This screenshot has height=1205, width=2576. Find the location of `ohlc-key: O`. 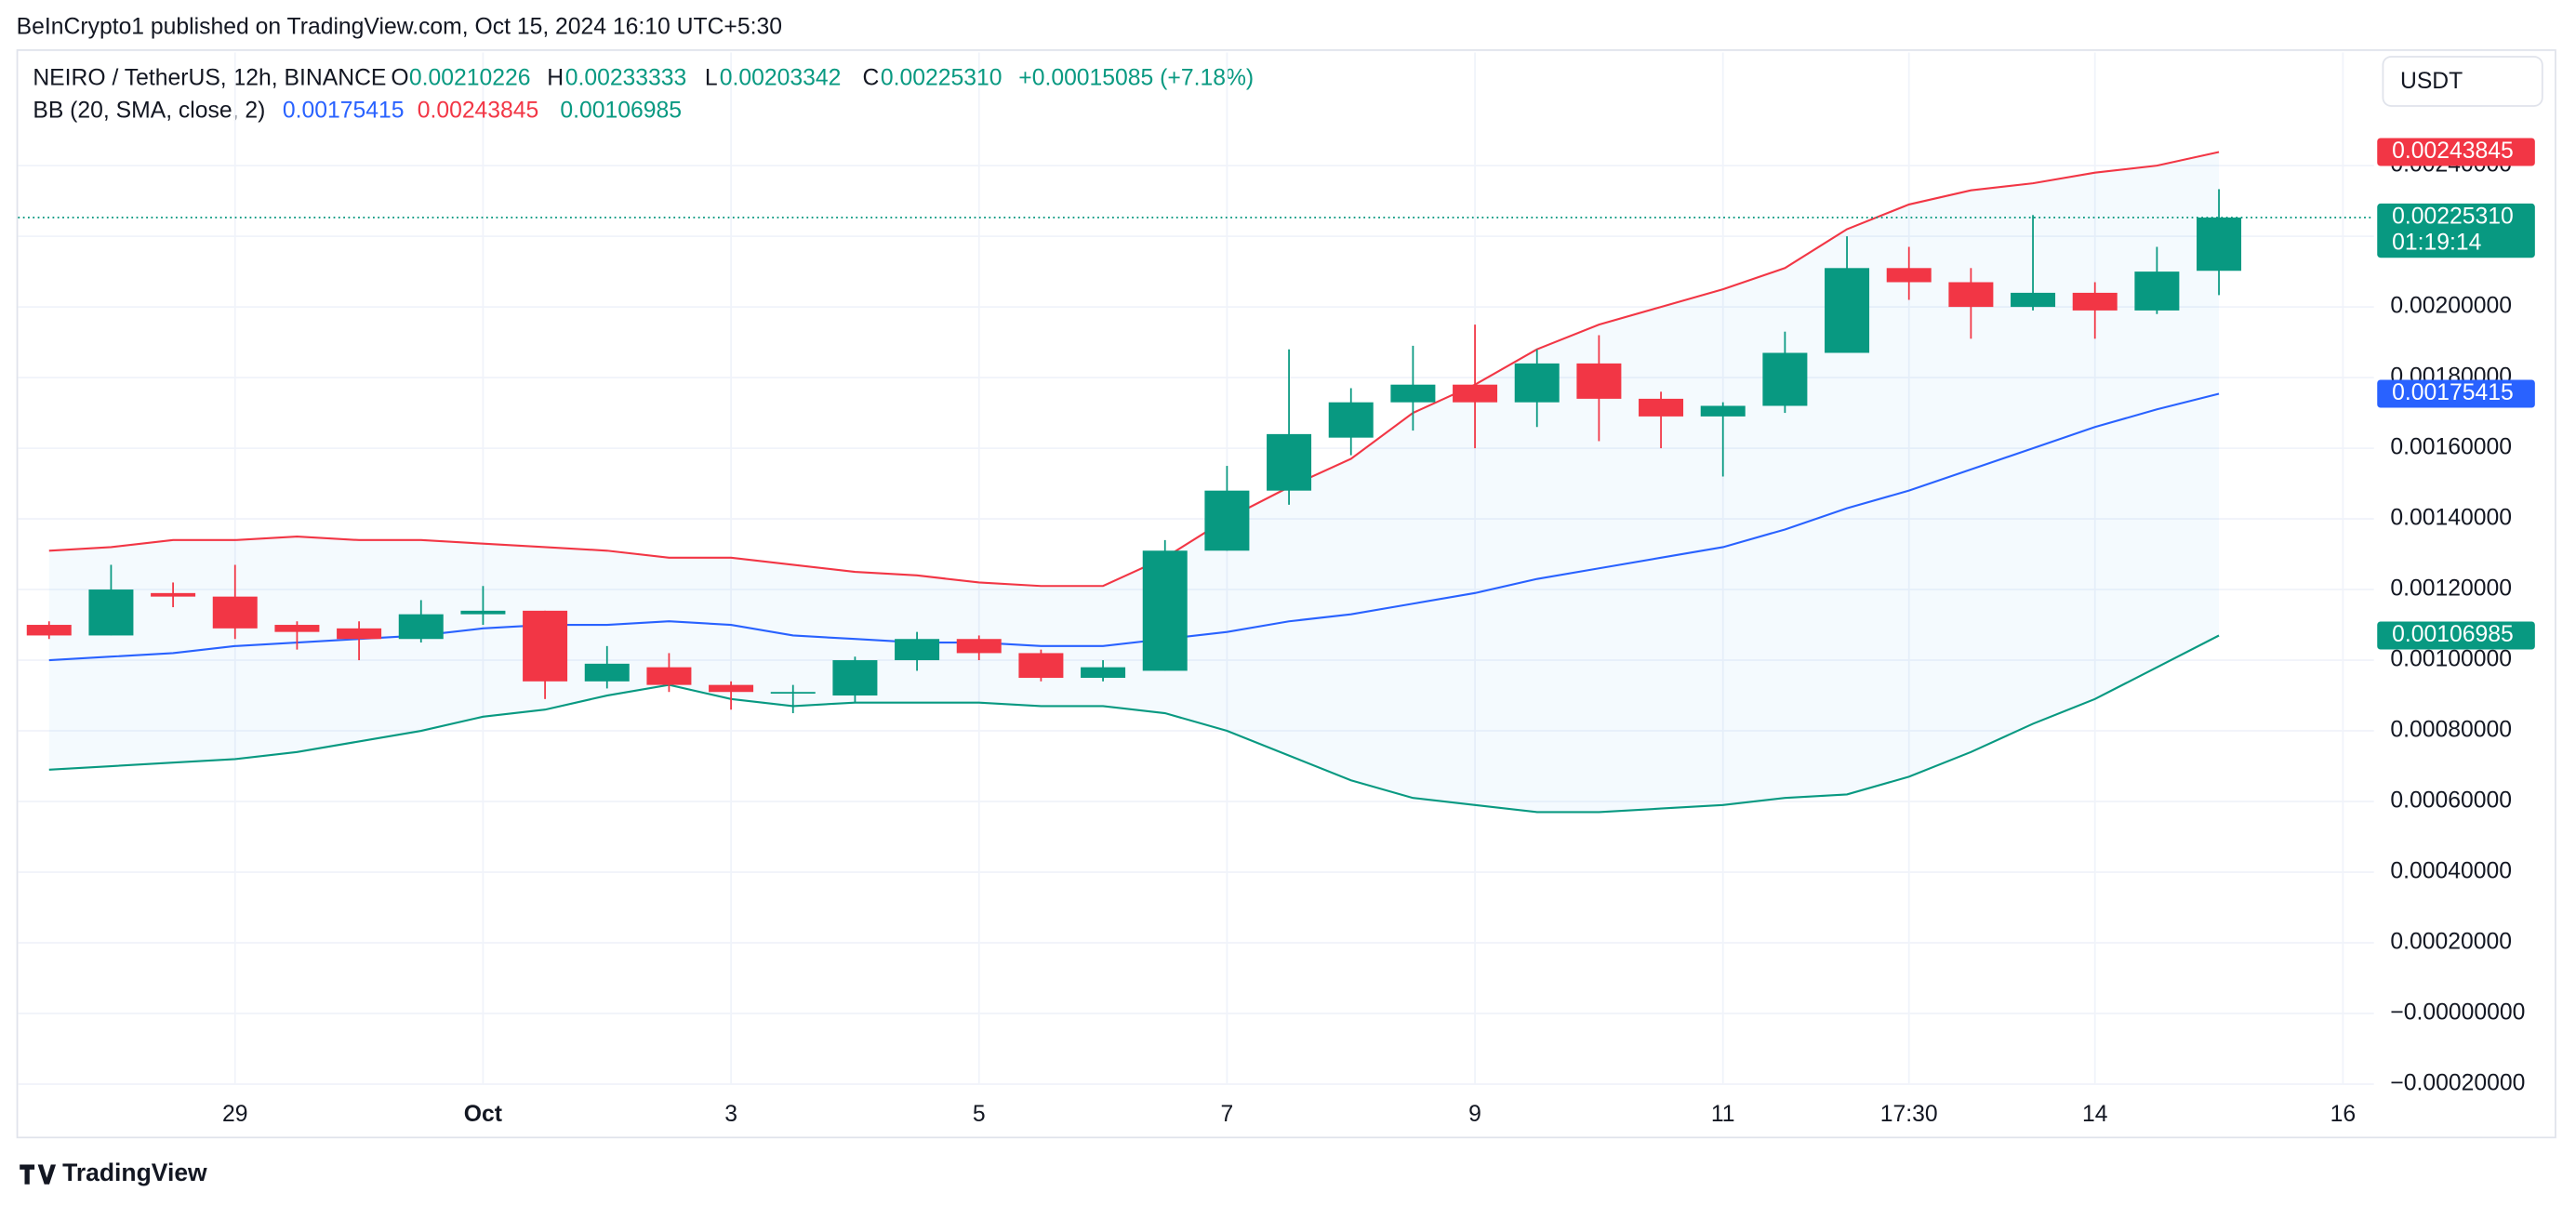

ohlc-key: O is located at coordinates (399, 77).